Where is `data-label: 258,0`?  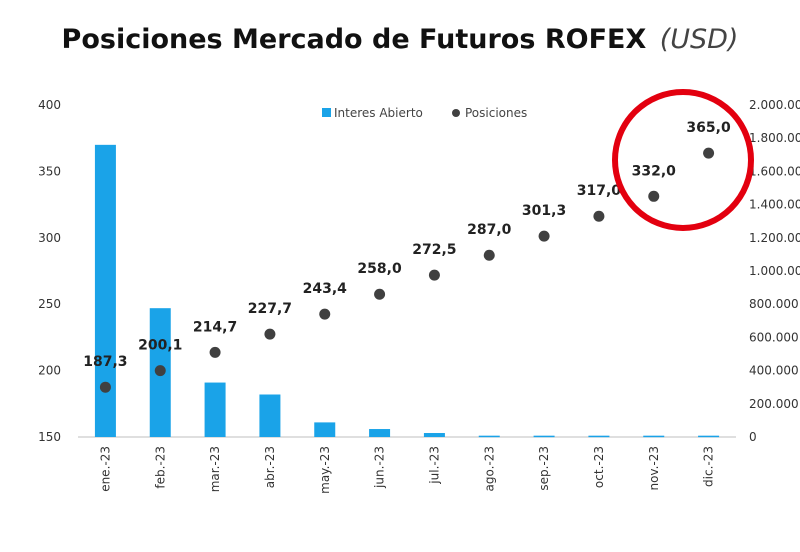 data-label: 258,0 is located at coordinates (379, 269).